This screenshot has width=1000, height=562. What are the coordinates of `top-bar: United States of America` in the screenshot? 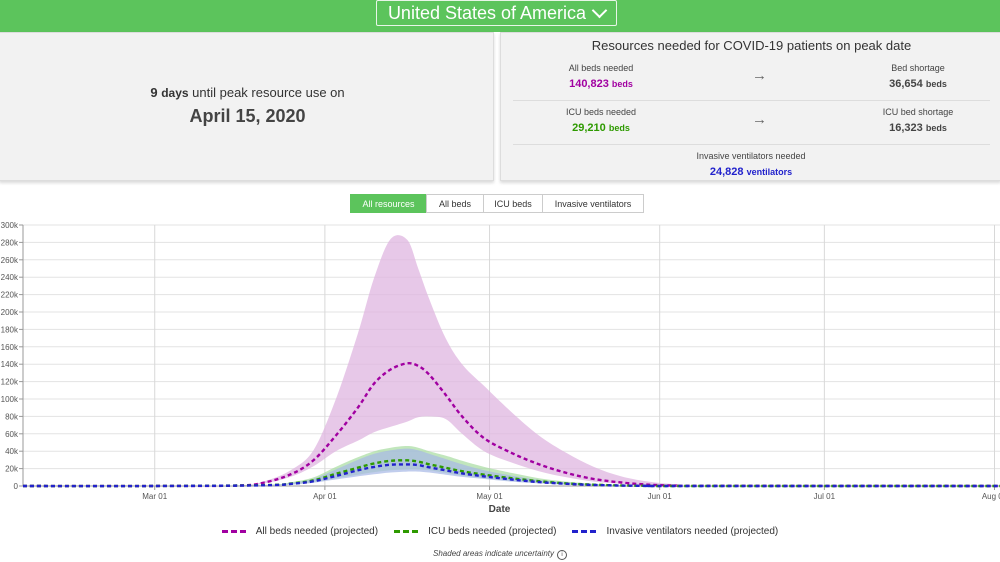 It's located at (500, 16).